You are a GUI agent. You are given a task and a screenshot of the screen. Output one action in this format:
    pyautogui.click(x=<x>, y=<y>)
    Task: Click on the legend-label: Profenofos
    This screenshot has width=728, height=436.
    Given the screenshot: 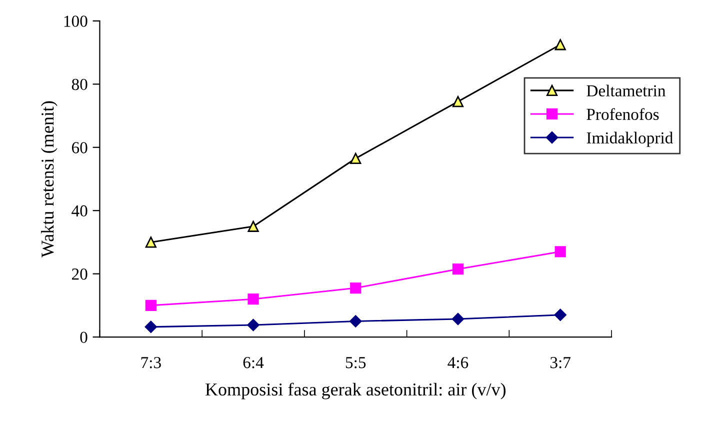 What is the action you would take?
    pyautogui.click(x=622, y=114)
    